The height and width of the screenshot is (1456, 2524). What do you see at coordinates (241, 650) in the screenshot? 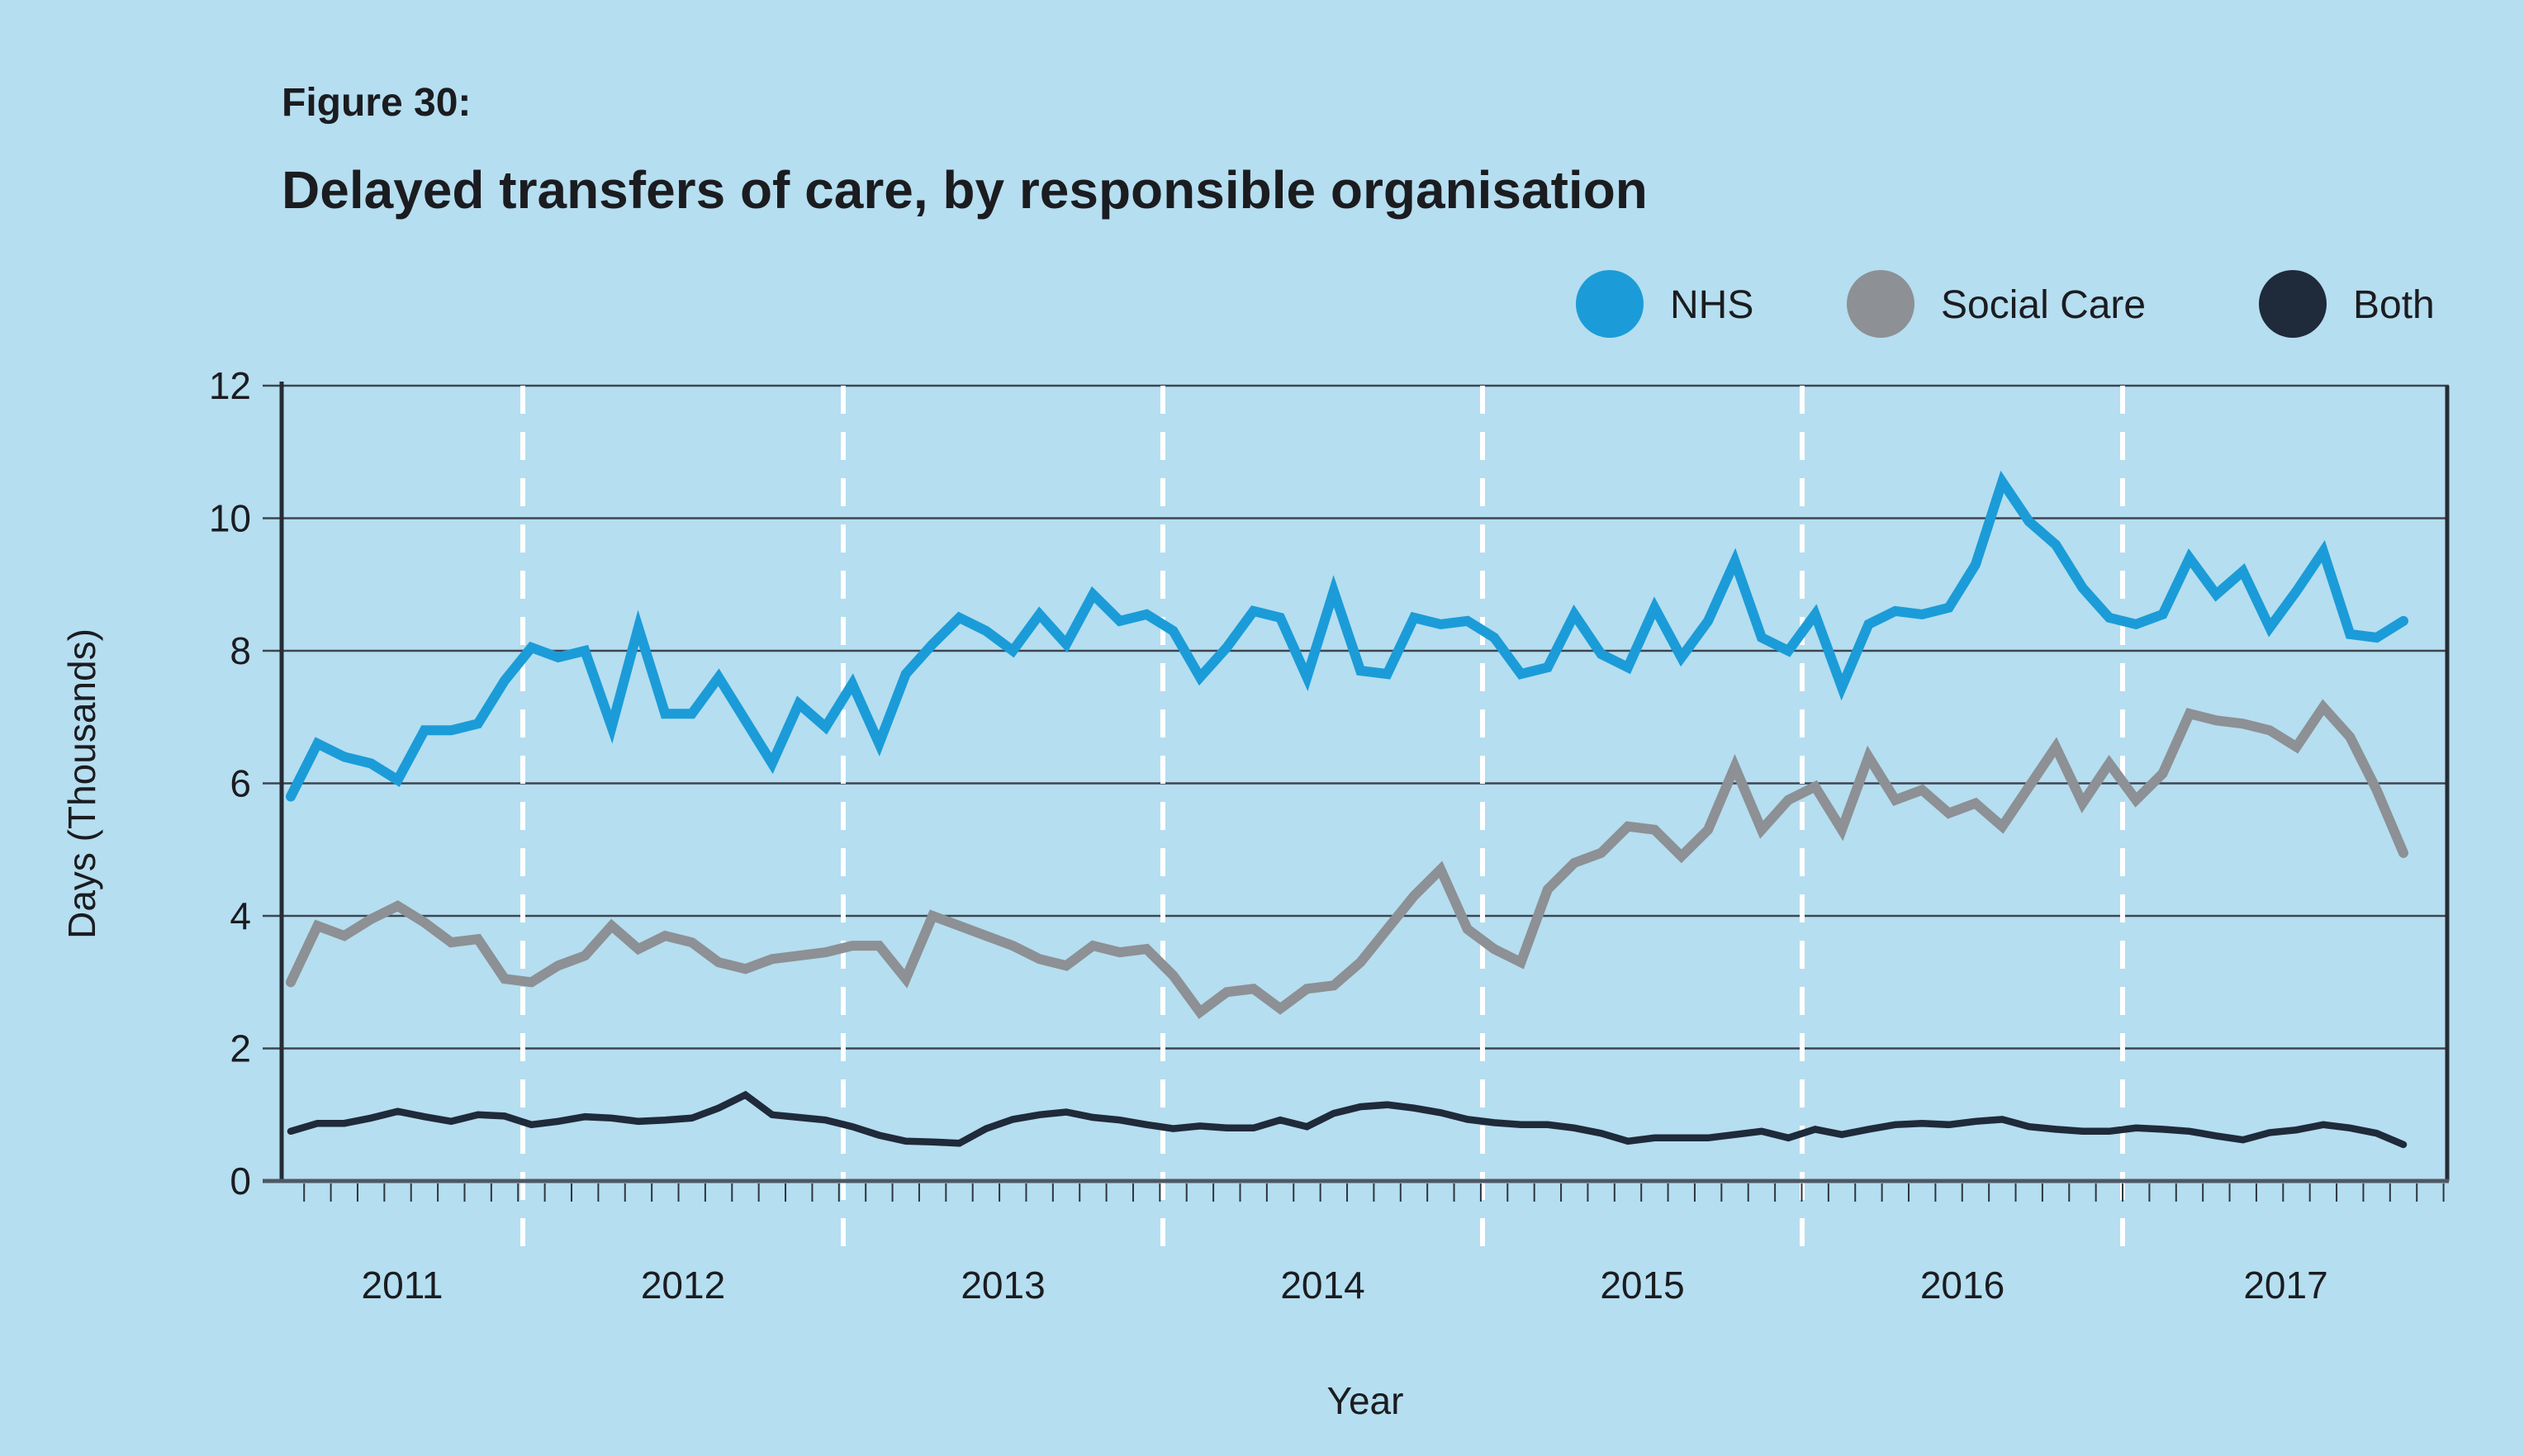
I see `y-tick-label-8: 8` at bounding box center [241, 650].